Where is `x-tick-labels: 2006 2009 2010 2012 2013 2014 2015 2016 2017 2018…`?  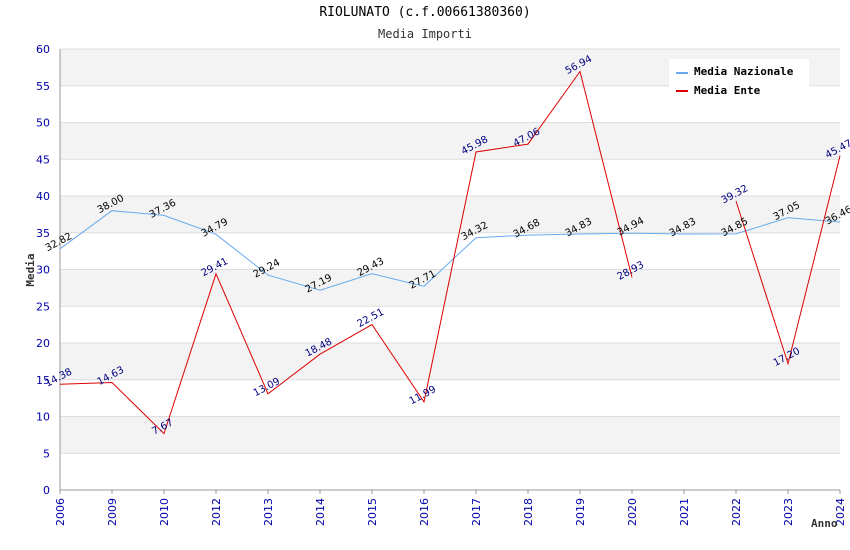
x-tick-labels: 2006 2009 2010 2012 2013 2014 2015 2016 2017 2018… is located at coordinates (450, 508).